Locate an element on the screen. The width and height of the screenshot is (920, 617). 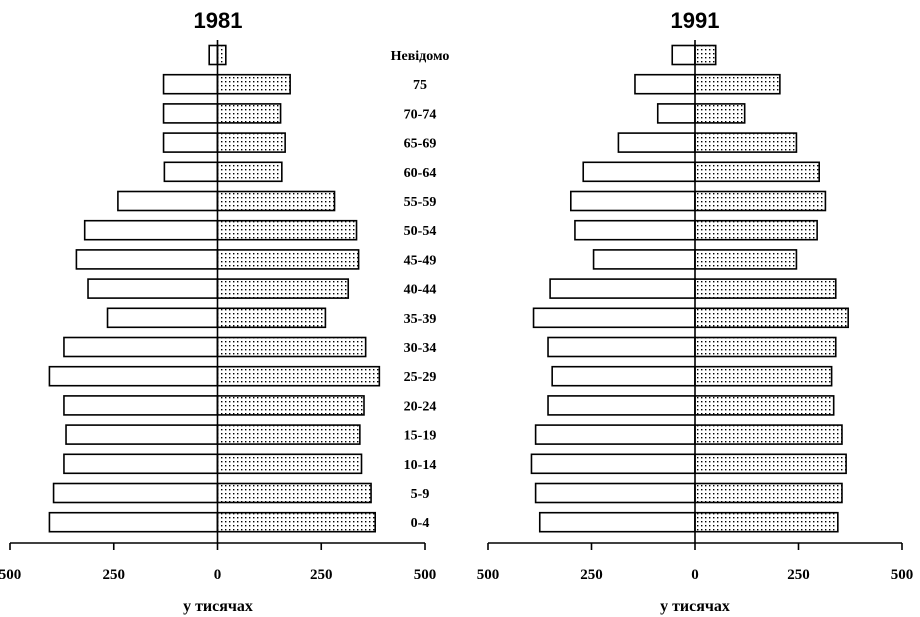
age-group-label: 15-19 is located at coordinates (420, 436).